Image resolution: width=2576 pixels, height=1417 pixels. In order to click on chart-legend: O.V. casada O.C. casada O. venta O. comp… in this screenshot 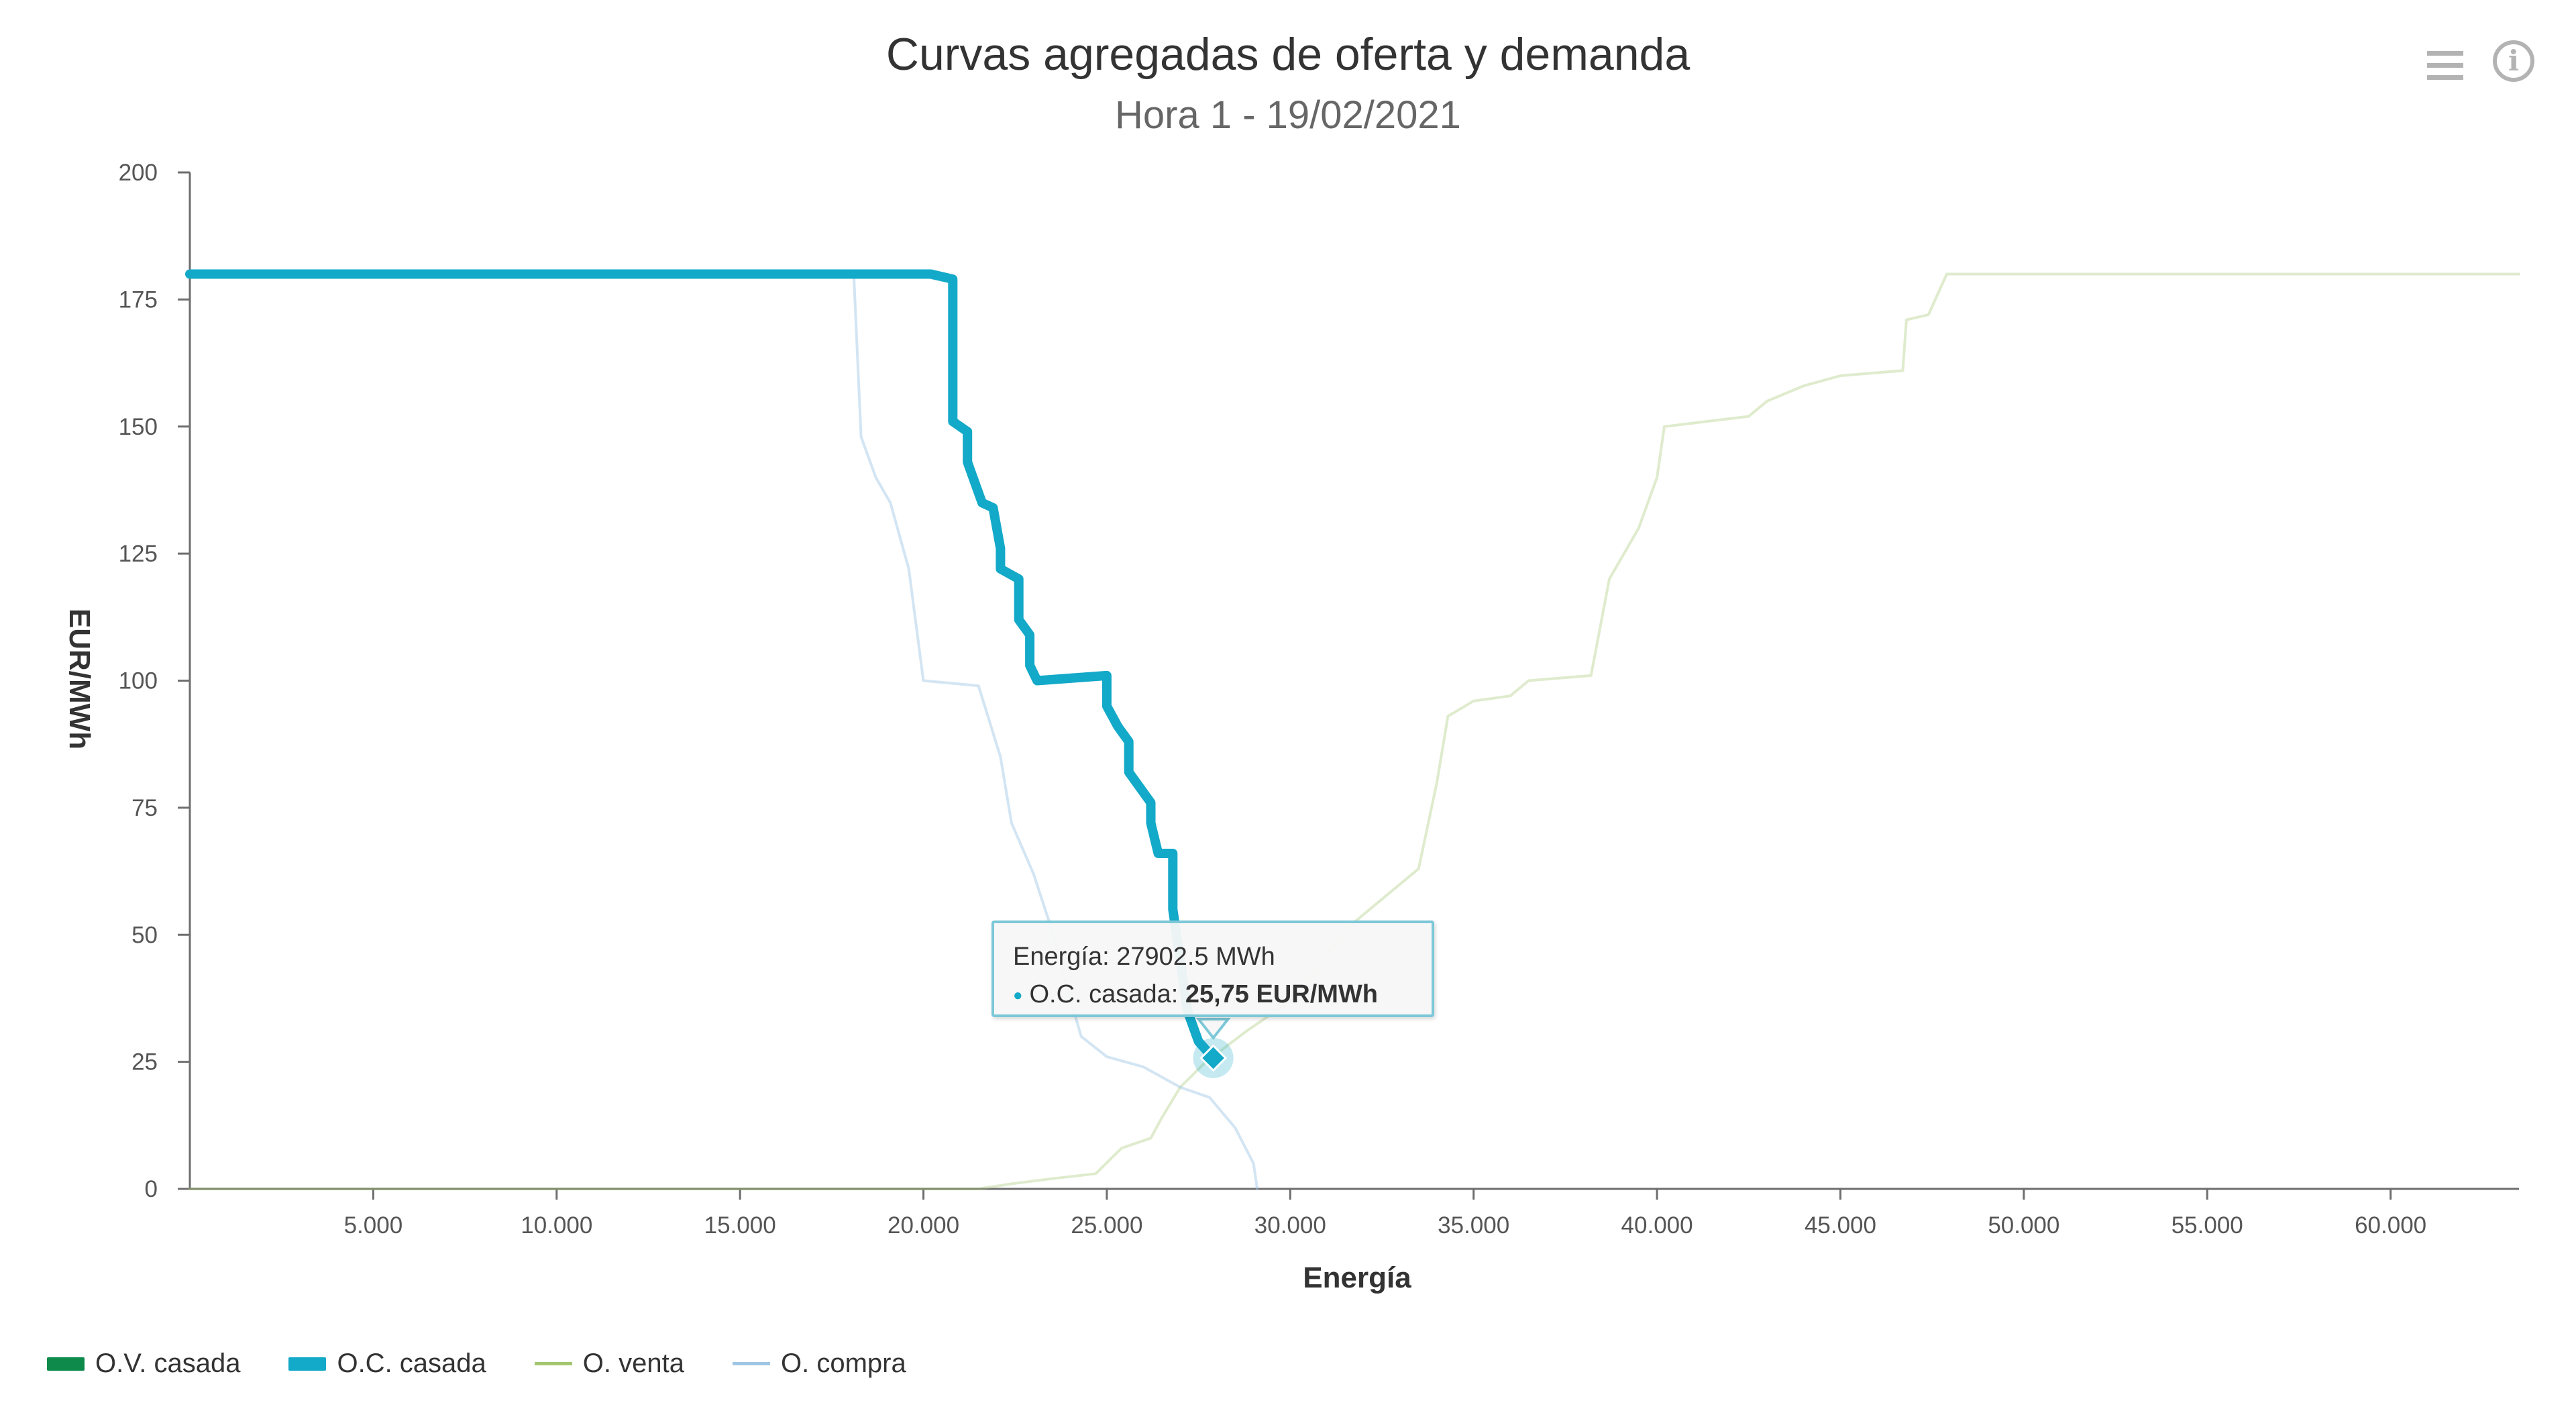, I will do `click(501, 1364)`.